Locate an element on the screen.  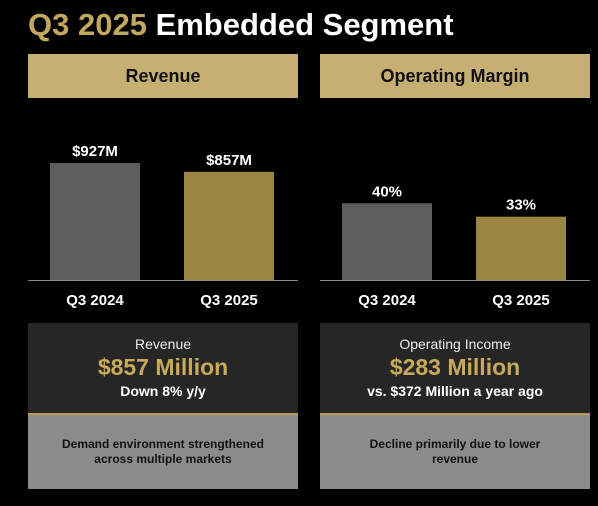
title-highlight: Q3 2025 is located at coordinates (87, 24).